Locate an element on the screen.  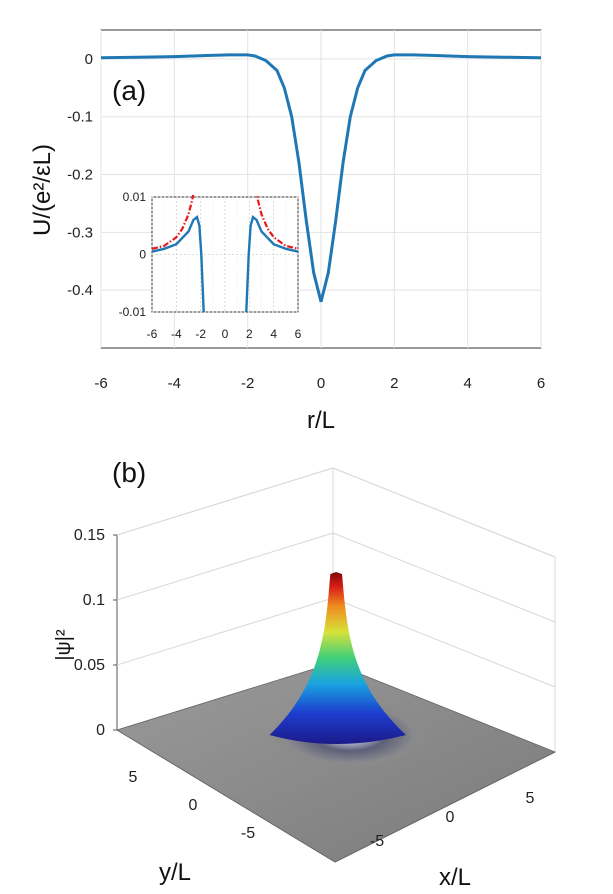
z-tick-label: 0.15 is located at coordinates (89, 535).